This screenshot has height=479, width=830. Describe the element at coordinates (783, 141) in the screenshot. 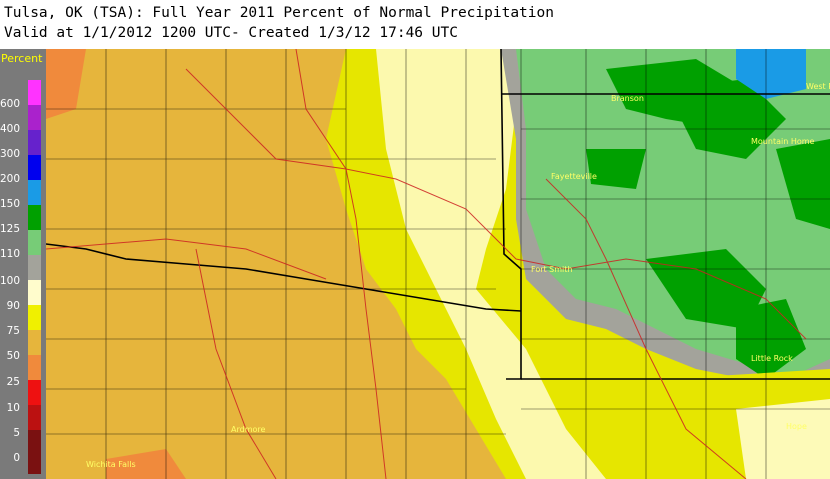

I see `city-label-mountain-home: Mountain Home` at that location.